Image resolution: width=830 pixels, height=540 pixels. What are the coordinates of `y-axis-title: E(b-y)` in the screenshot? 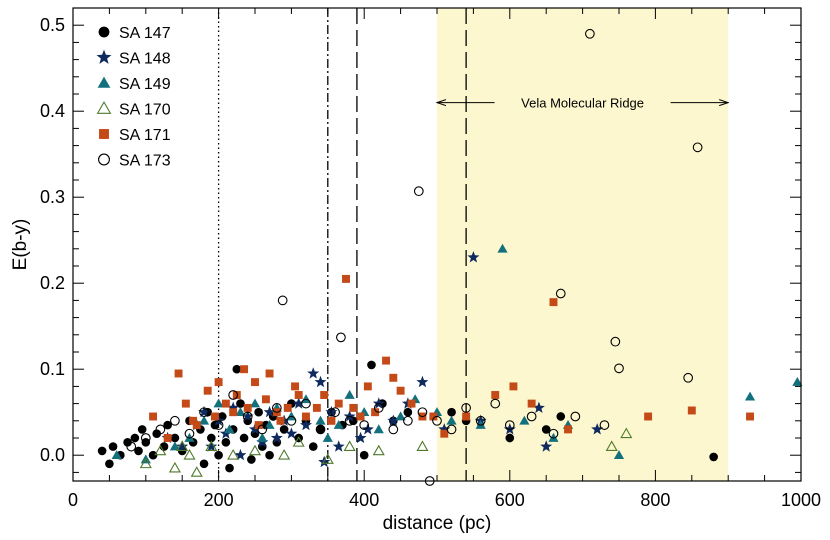 It's located at (20, 245).